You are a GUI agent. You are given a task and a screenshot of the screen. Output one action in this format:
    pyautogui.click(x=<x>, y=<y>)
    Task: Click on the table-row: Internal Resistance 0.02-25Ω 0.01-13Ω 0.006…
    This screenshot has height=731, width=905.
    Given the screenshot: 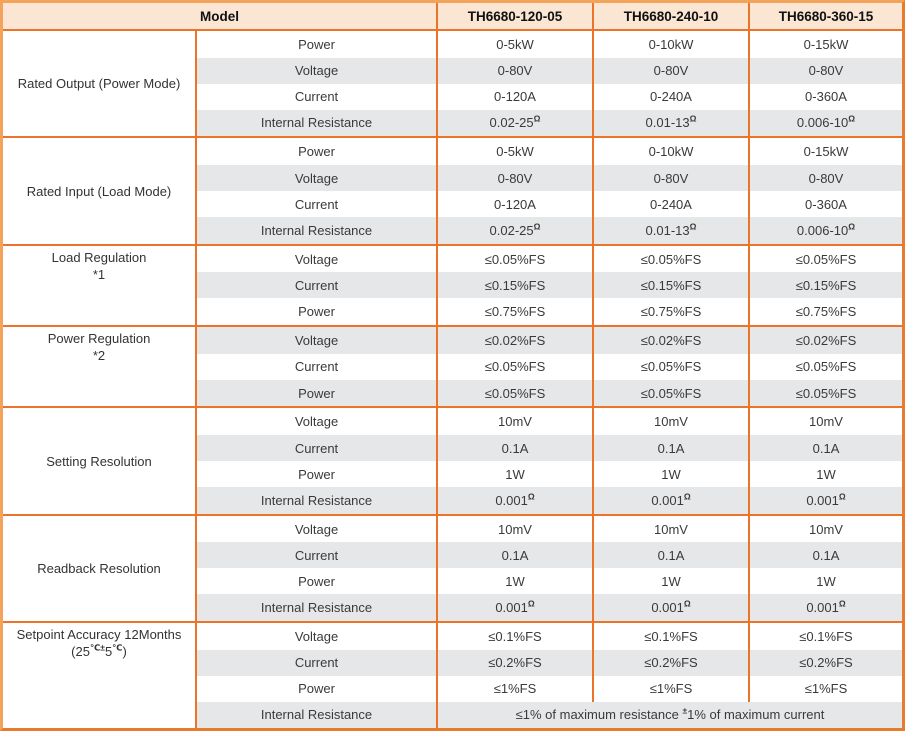 What is the action you would take?
    pyautogui.click(x=452, y=123)
    